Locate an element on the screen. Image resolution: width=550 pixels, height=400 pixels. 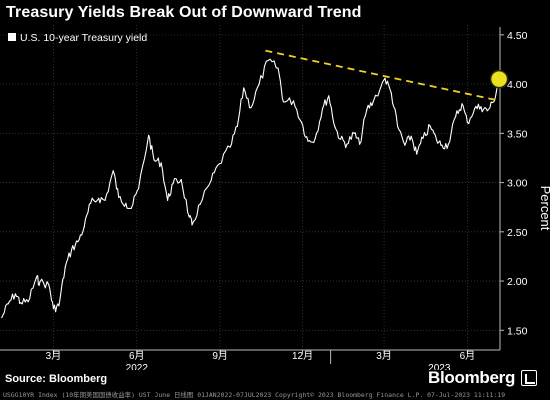
y-tick-label: 2.00 is located at coordinates (517, 282).